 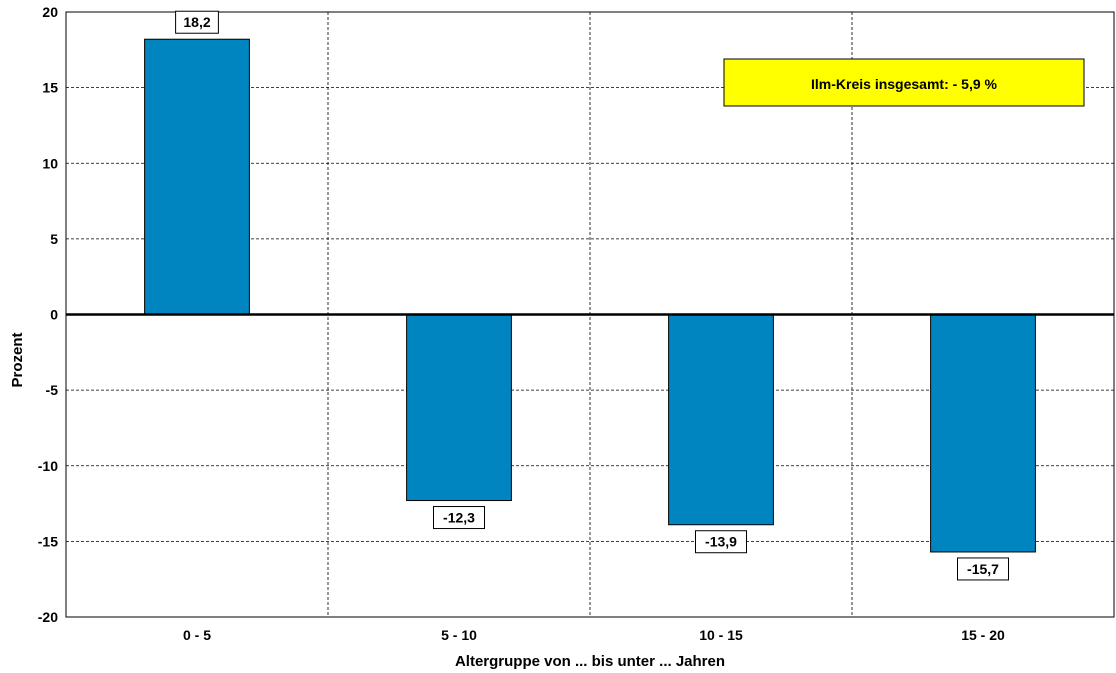 What do you see at coordinates (52, 390) in the screenshot?
I see `y-tick-label: -5` at bounding box center [52, 390].